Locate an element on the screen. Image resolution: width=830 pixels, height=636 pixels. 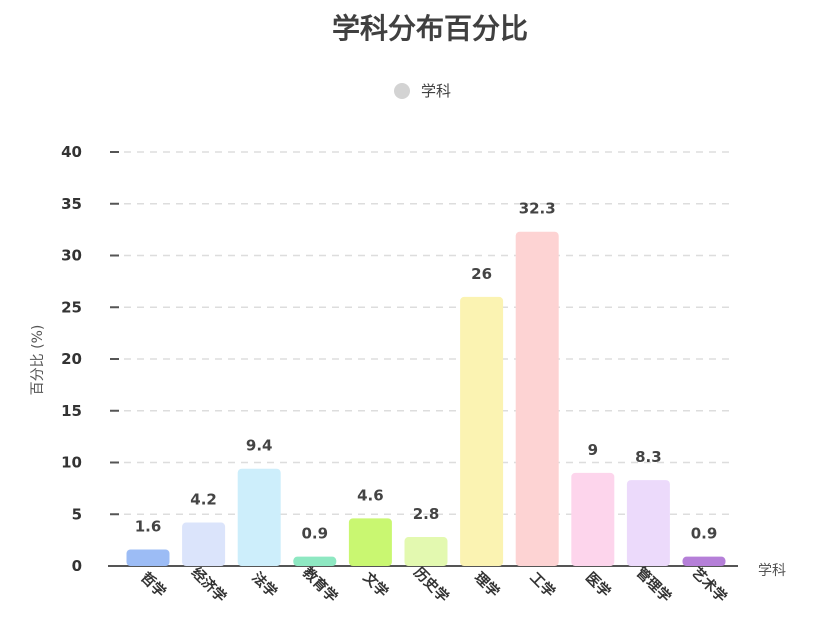
value-label: 8.3 is located at coordinates (648, 457).